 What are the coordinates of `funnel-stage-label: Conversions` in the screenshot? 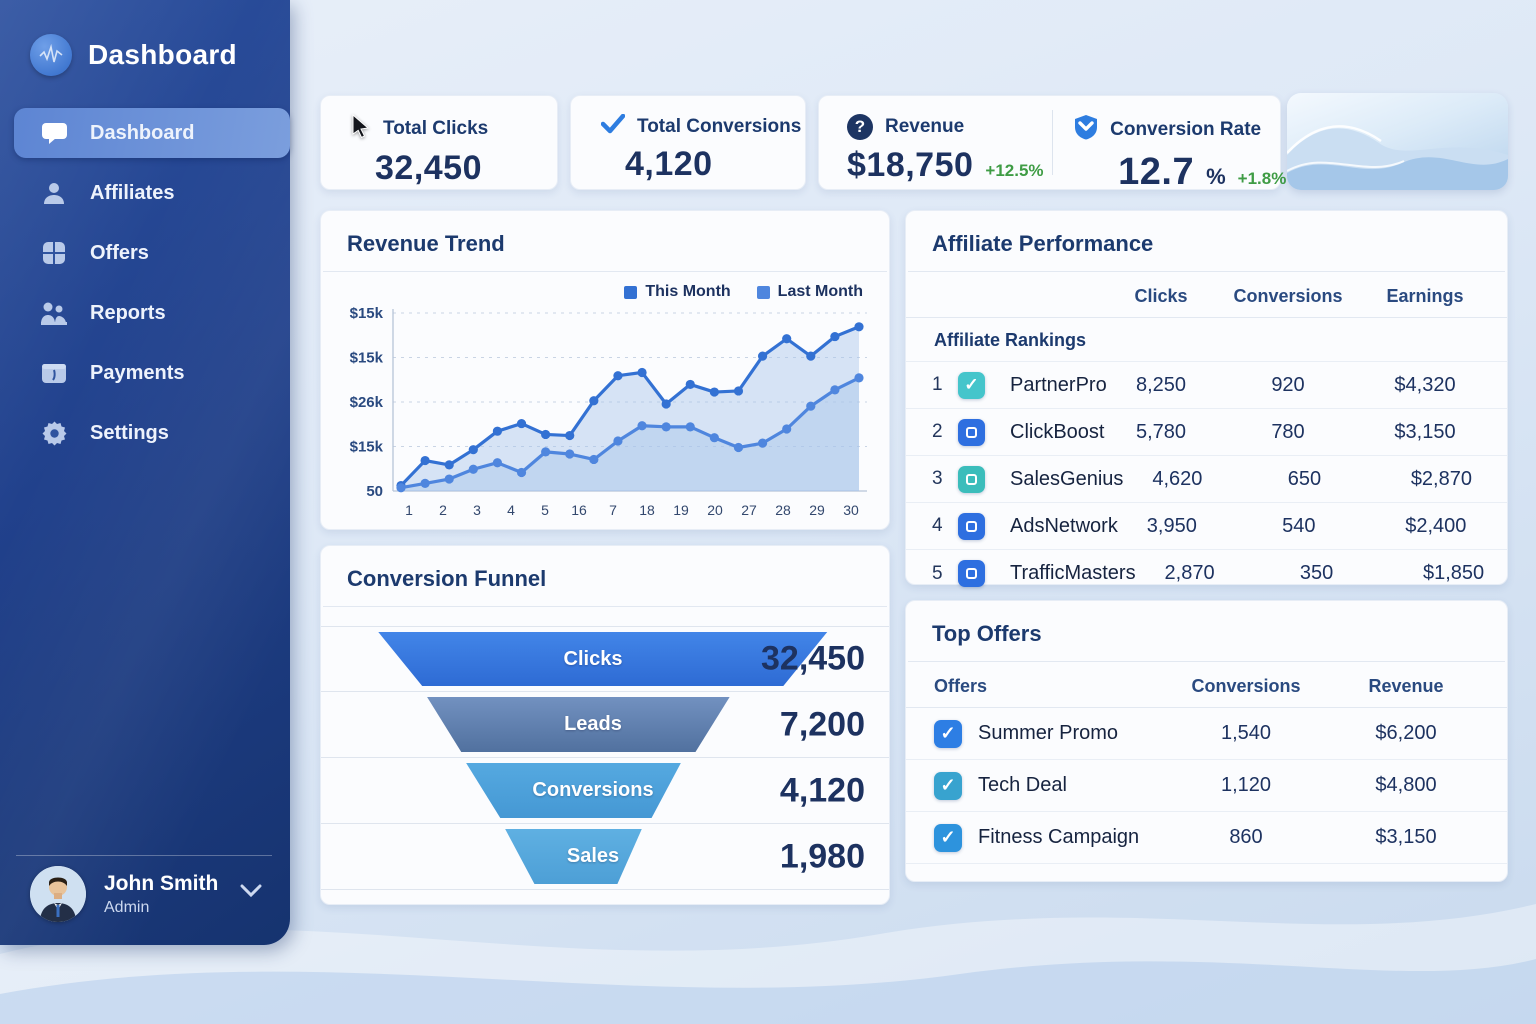 It's located at (593, 790).